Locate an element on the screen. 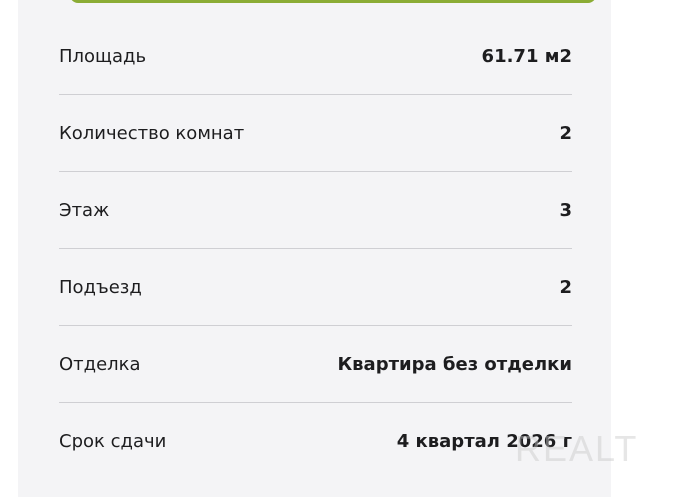 This screenshot has height=497, width=684. property-row-floor: Этаж 3 is located at coordinates (315, 210).